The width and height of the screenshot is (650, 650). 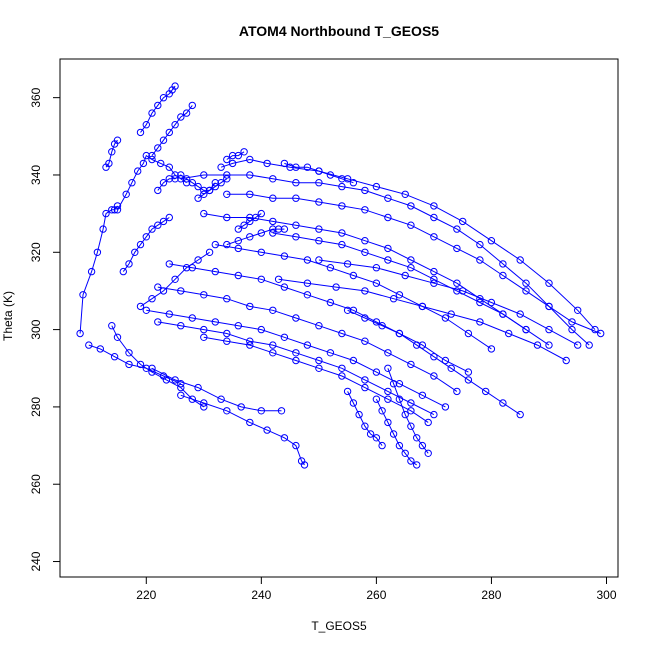 I want to click on y-tick-label: 300, so click(x=36, y=329).